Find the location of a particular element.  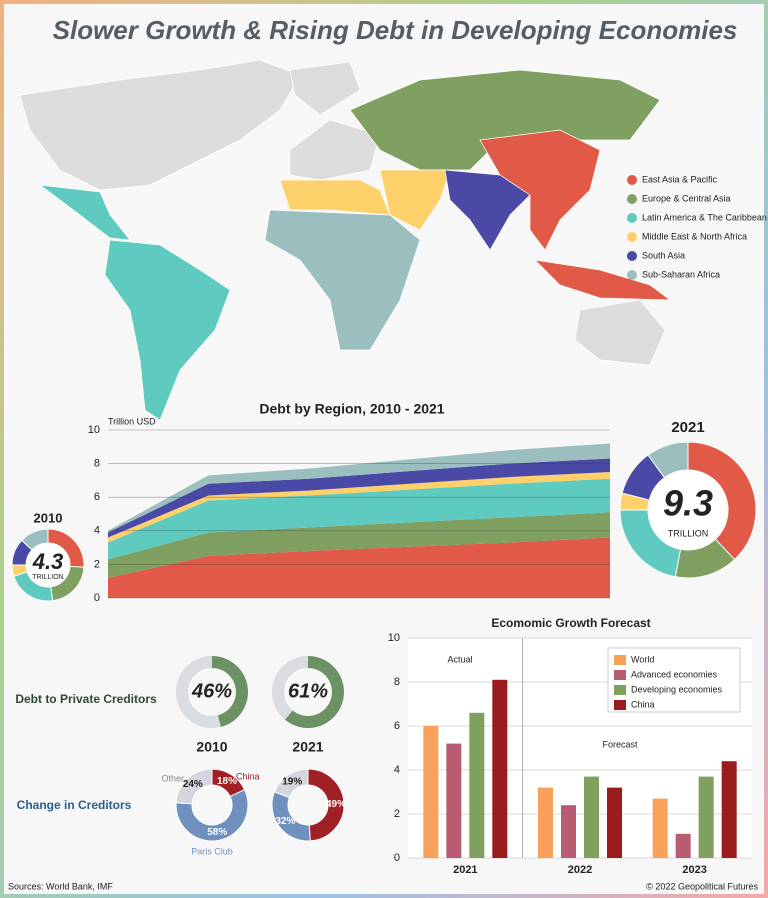

donut-total: 9.3 is located at coordinates (688, 503).